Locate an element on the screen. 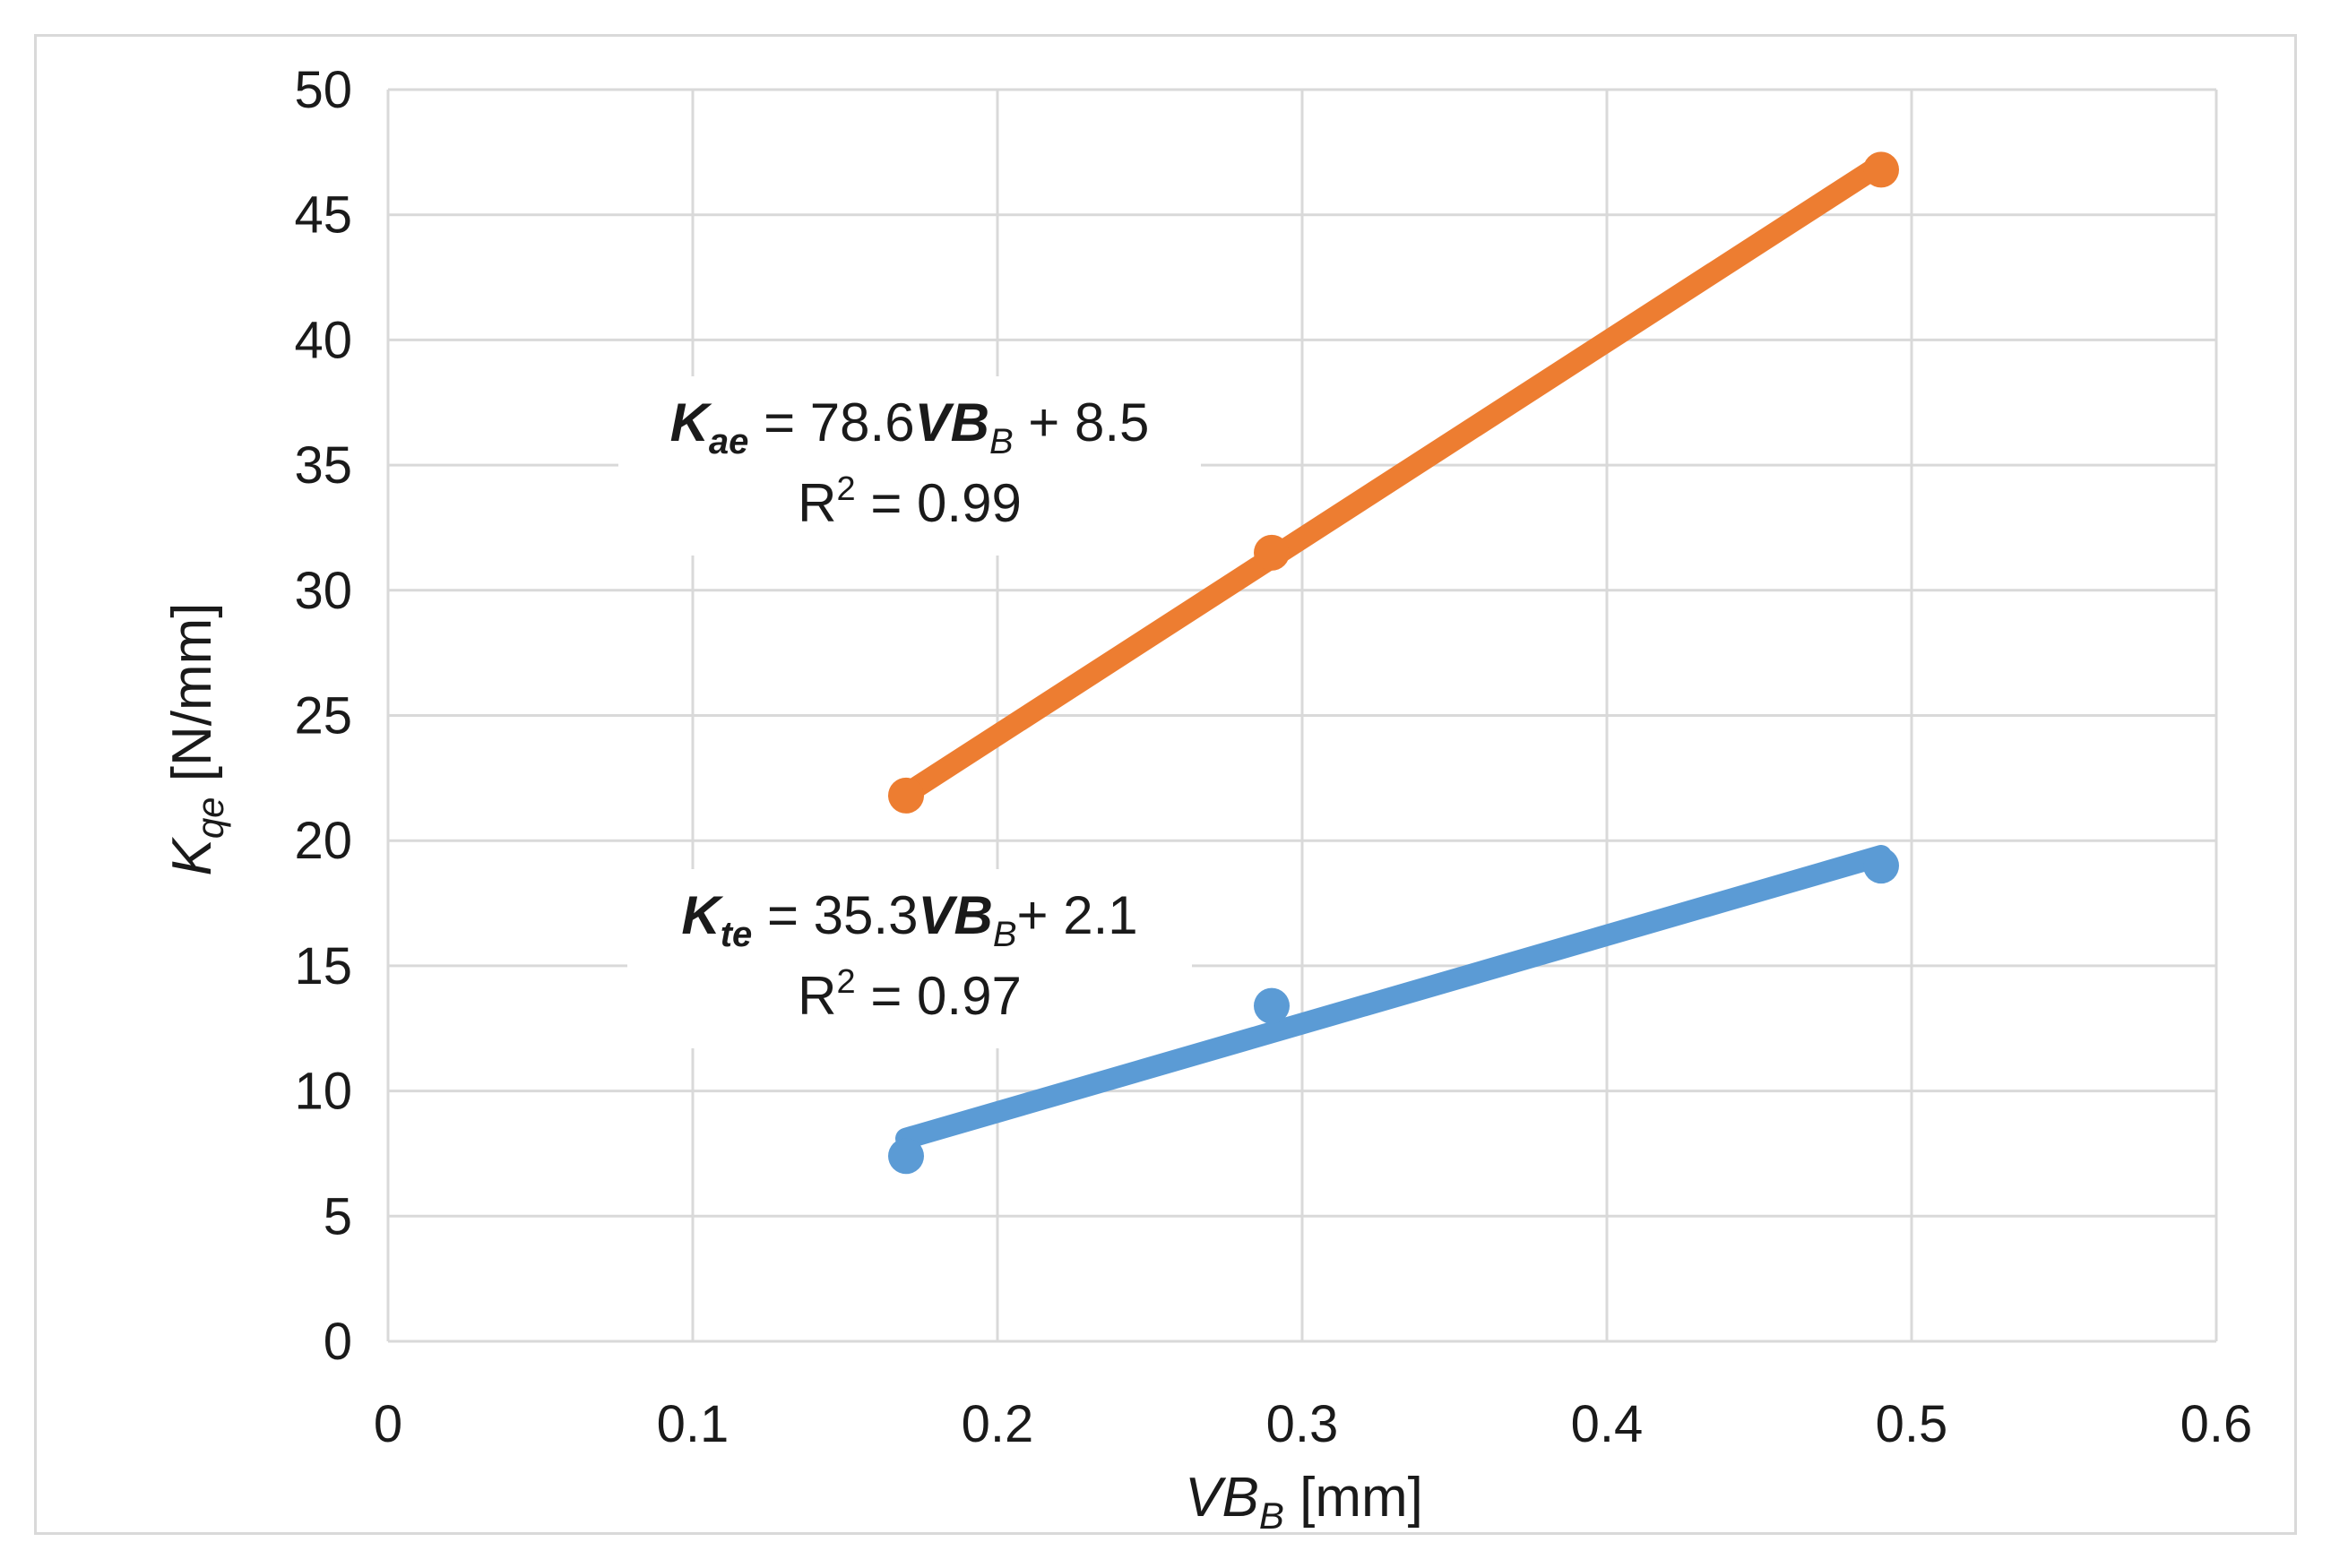 The width and height of the screenshot is (2331, 1568). y-tick-label: 30 is located at coordinates (323, 591).